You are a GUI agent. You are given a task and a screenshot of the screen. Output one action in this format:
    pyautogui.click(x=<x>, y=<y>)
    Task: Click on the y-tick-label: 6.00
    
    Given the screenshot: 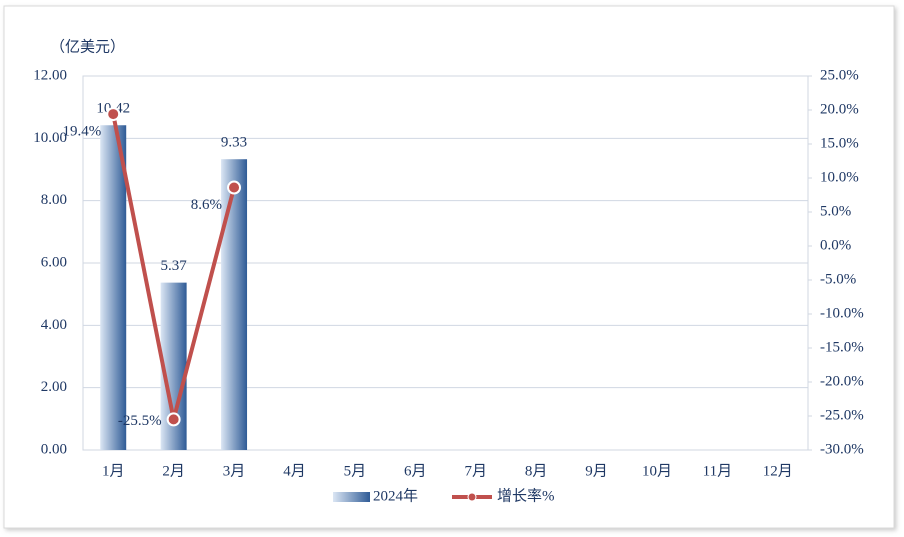 What is the action you would take?
    pyautogui.click(x=54, y=262)
    